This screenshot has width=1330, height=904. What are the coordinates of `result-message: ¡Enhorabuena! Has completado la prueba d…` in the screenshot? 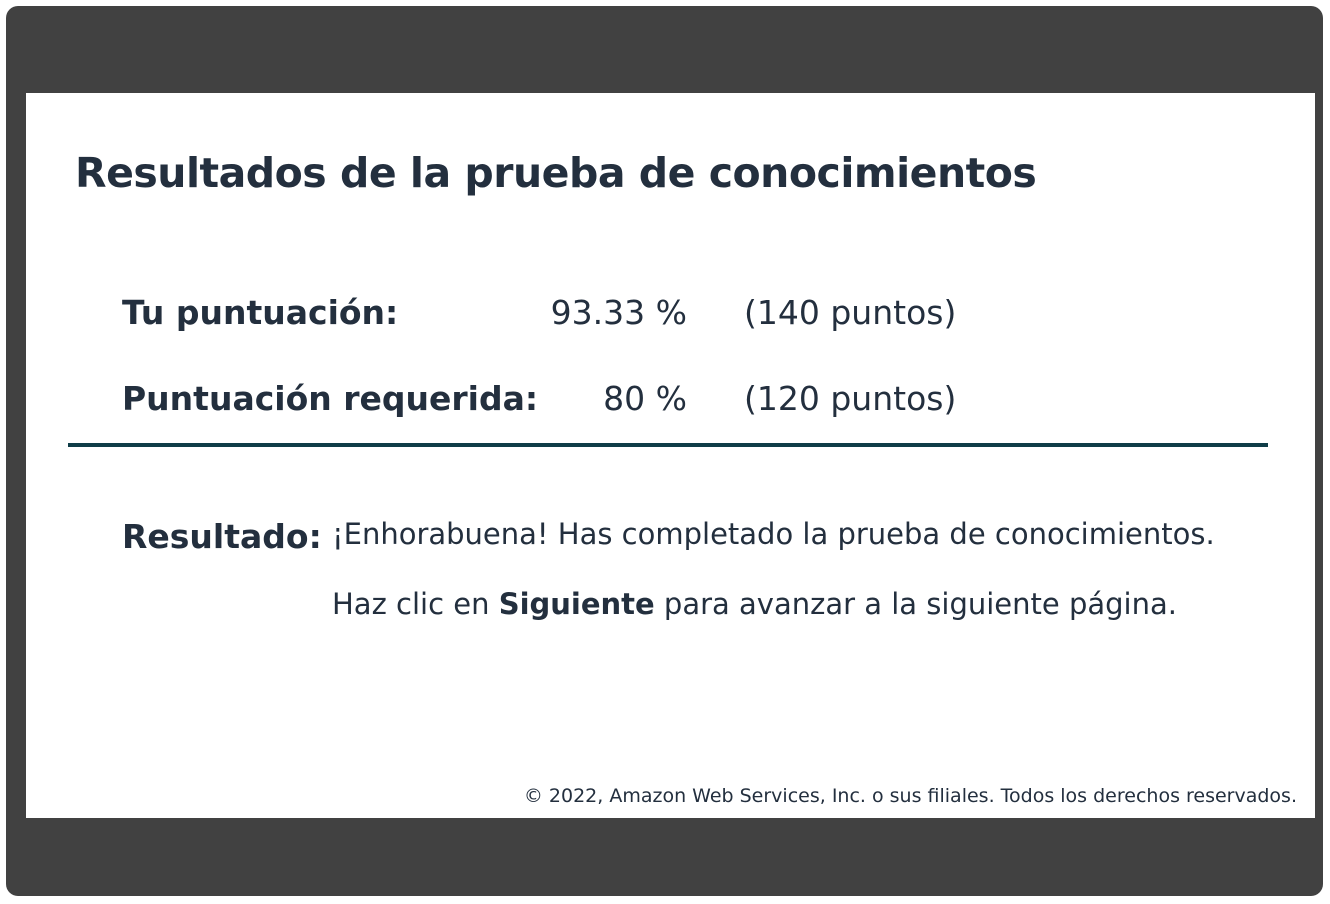 It's located at (773, 534).